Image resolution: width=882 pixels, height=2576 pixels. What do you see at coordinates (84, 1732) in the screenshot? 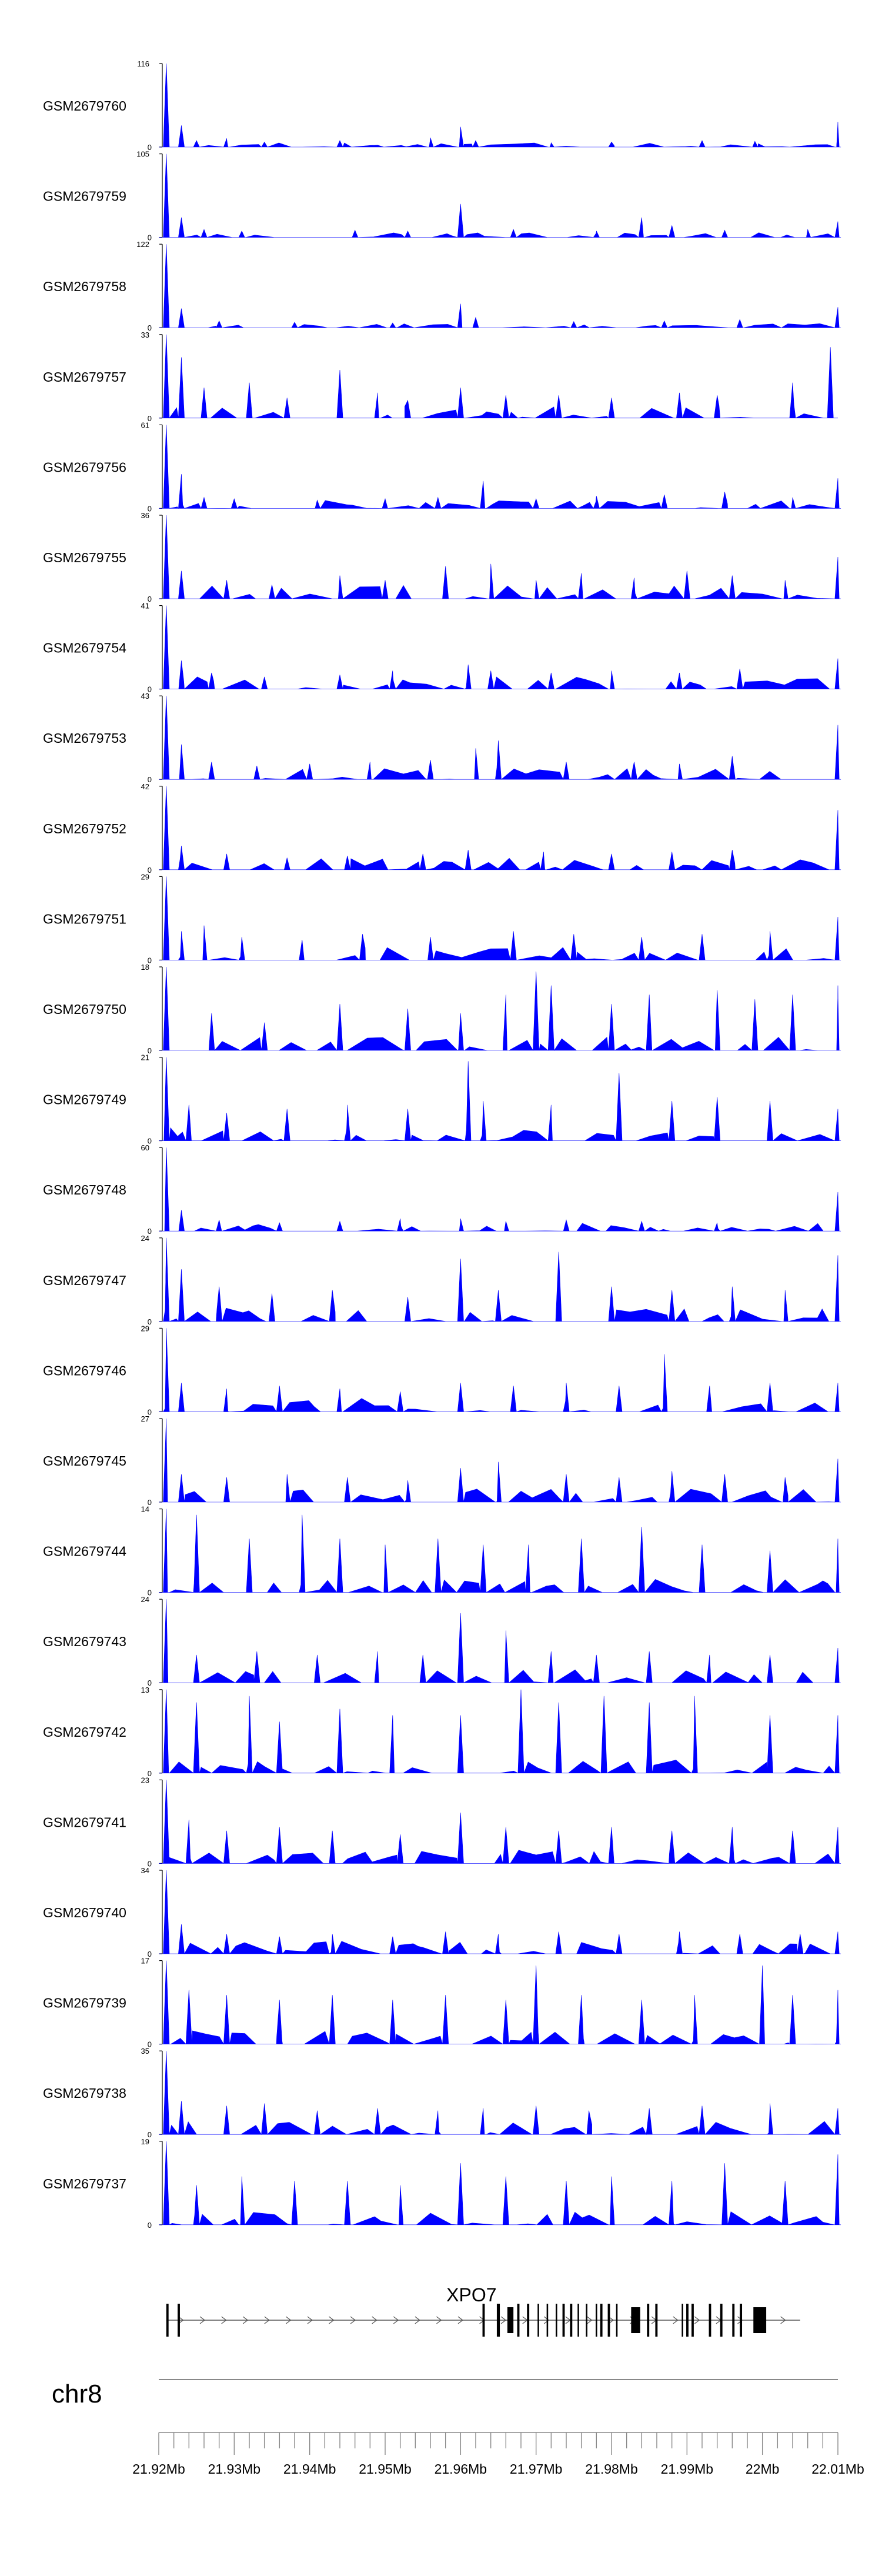
I see `track-label: GSM2679742` at bounding box center [84, 1732].